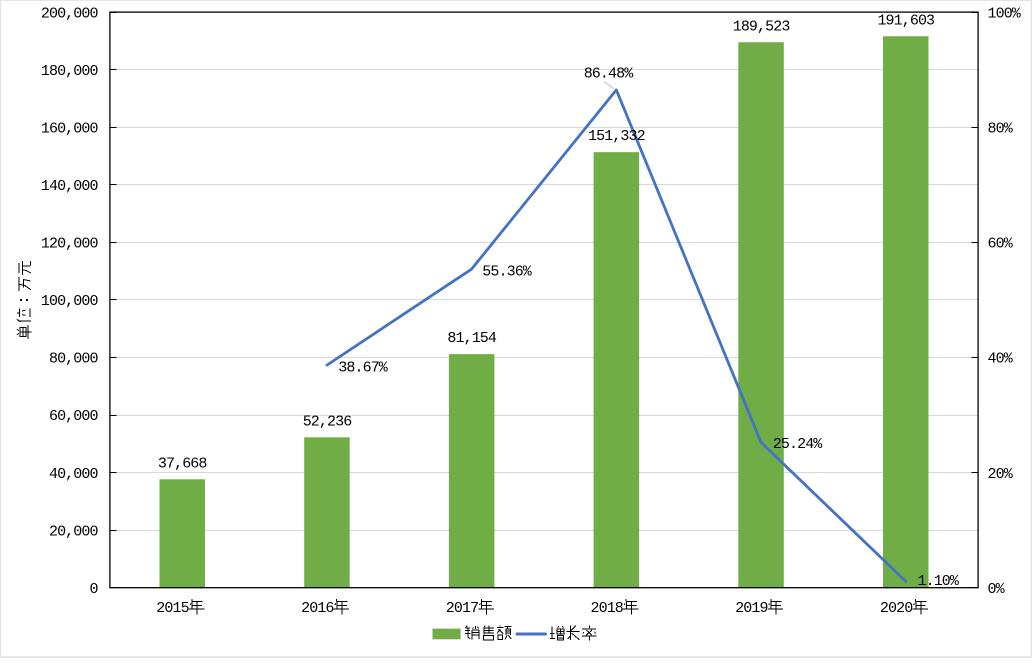 This screenshot has height=663, width=1032. What do you see at coordinates (1001, 244) in the screenshot?
I see `svg-text: 60%` at bounding box center [1001, 244].